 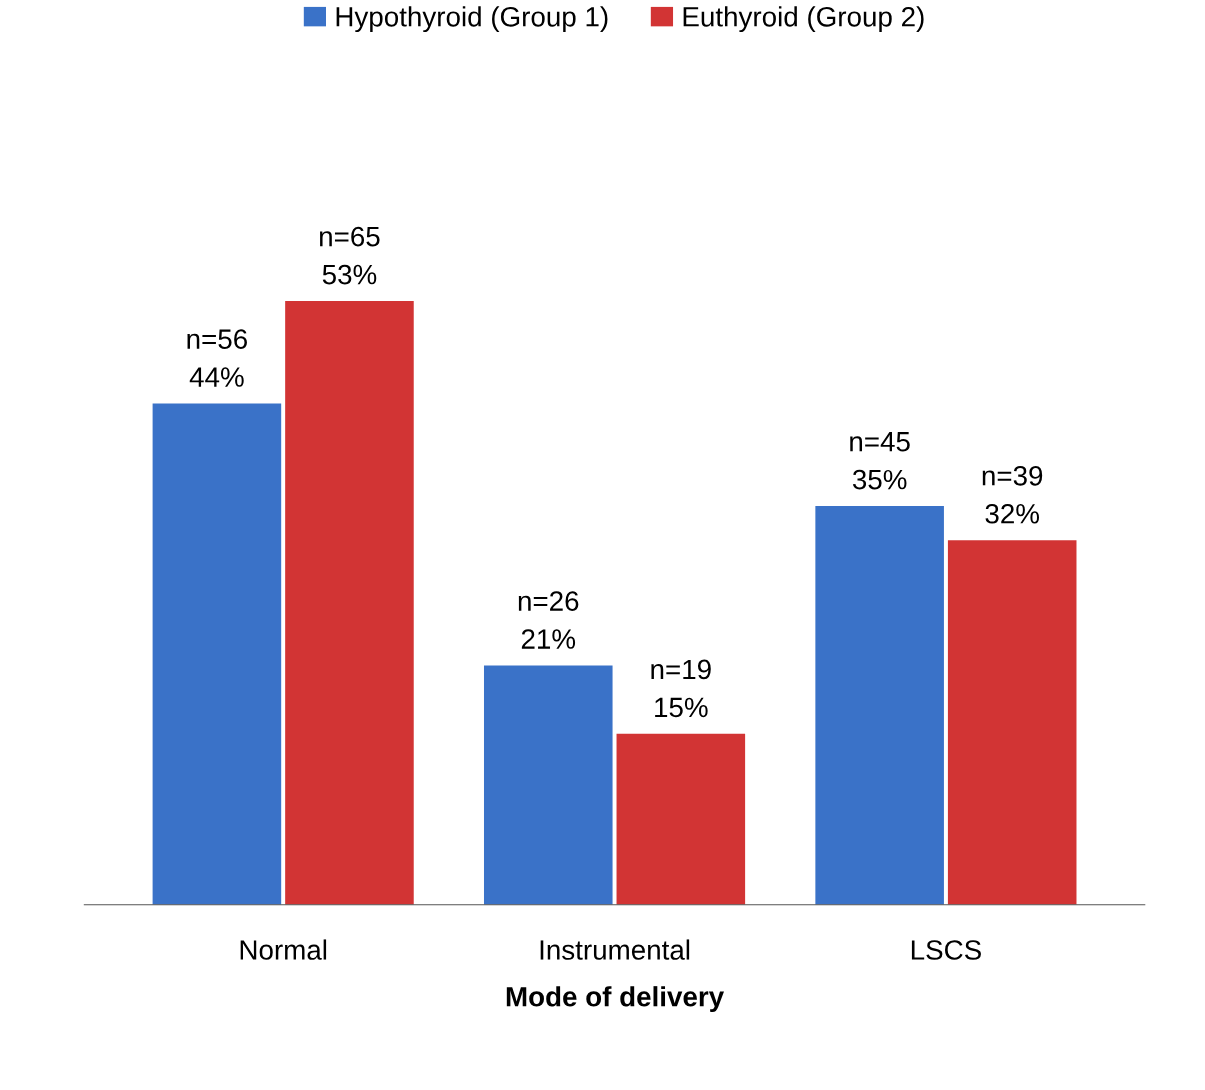 What do you see at coordinates (548, 620) in the screenshot?
I see `data-label: n=26 21%` at bounding box center [548, 620].